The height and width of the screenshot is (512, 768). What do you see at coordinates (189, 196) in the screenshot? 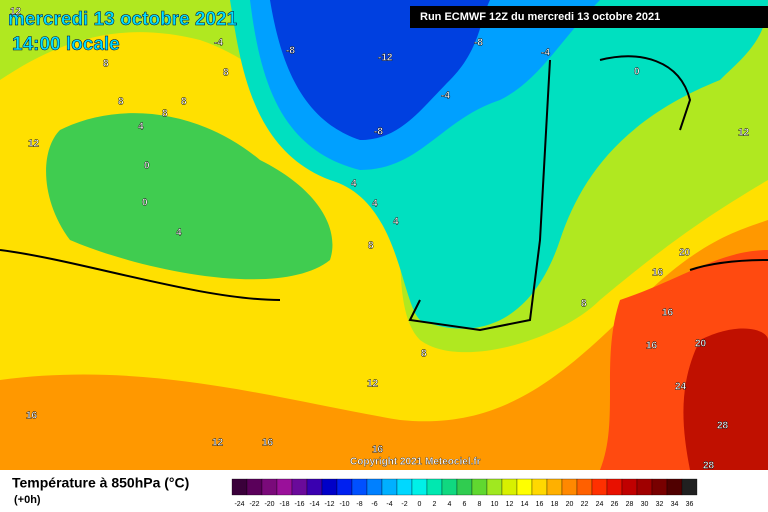
I see `cool-zone` at bounding box center [189, 196].